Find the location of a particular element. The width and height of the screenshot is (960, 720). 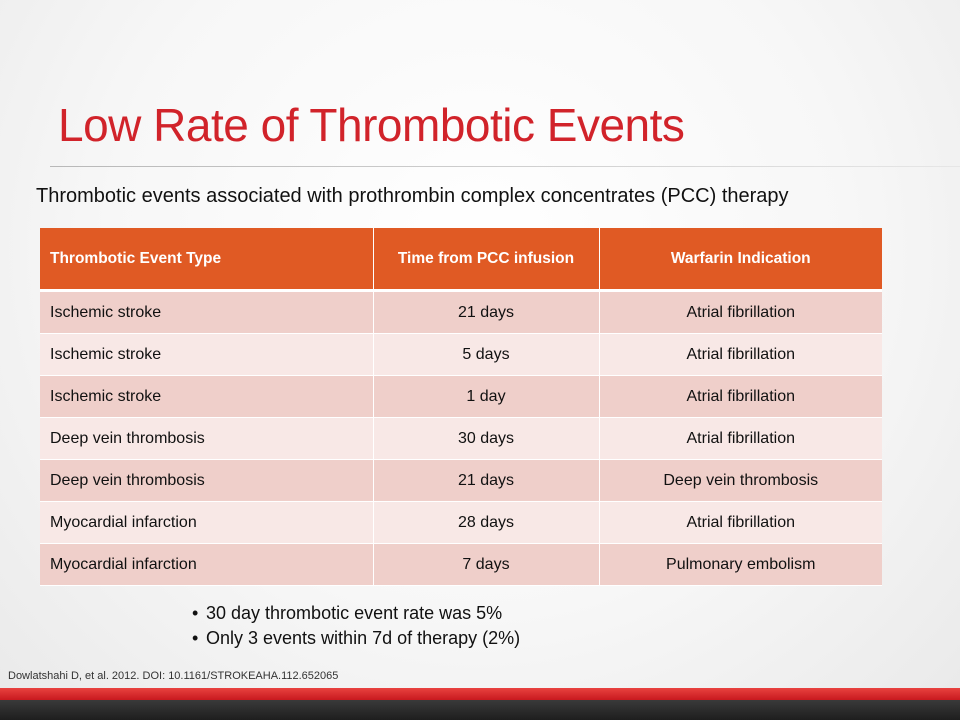

cell-indication: Pulmonary embolism is located at coordinates (740, 564).